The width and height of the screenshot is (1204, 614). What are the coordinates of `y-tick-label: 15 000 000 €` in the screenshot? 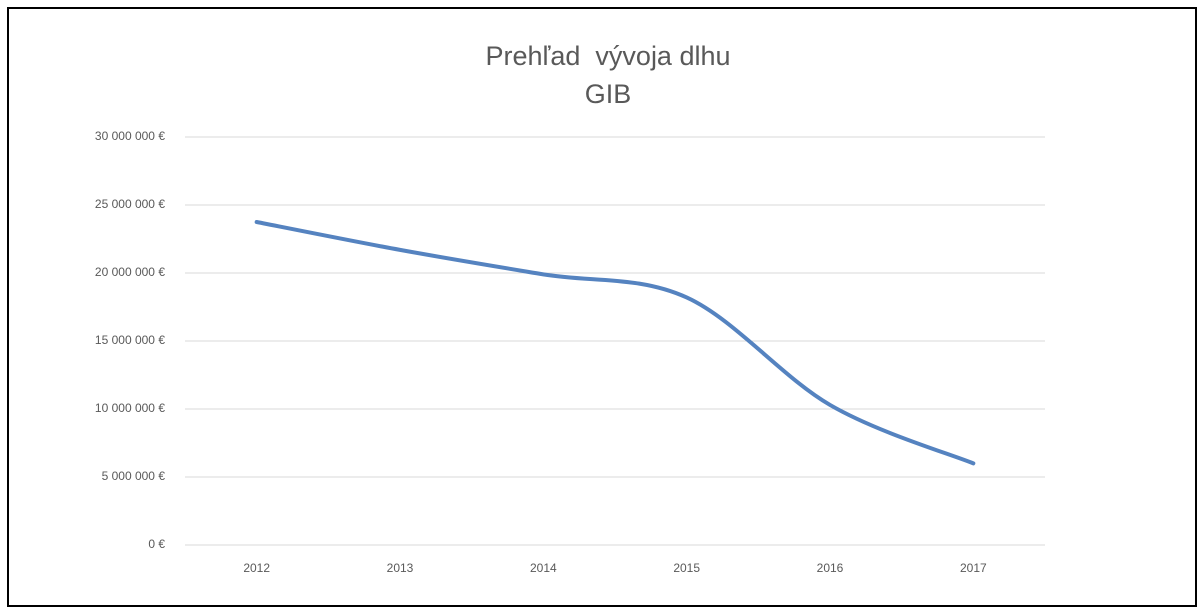 It's located at (130, 340).